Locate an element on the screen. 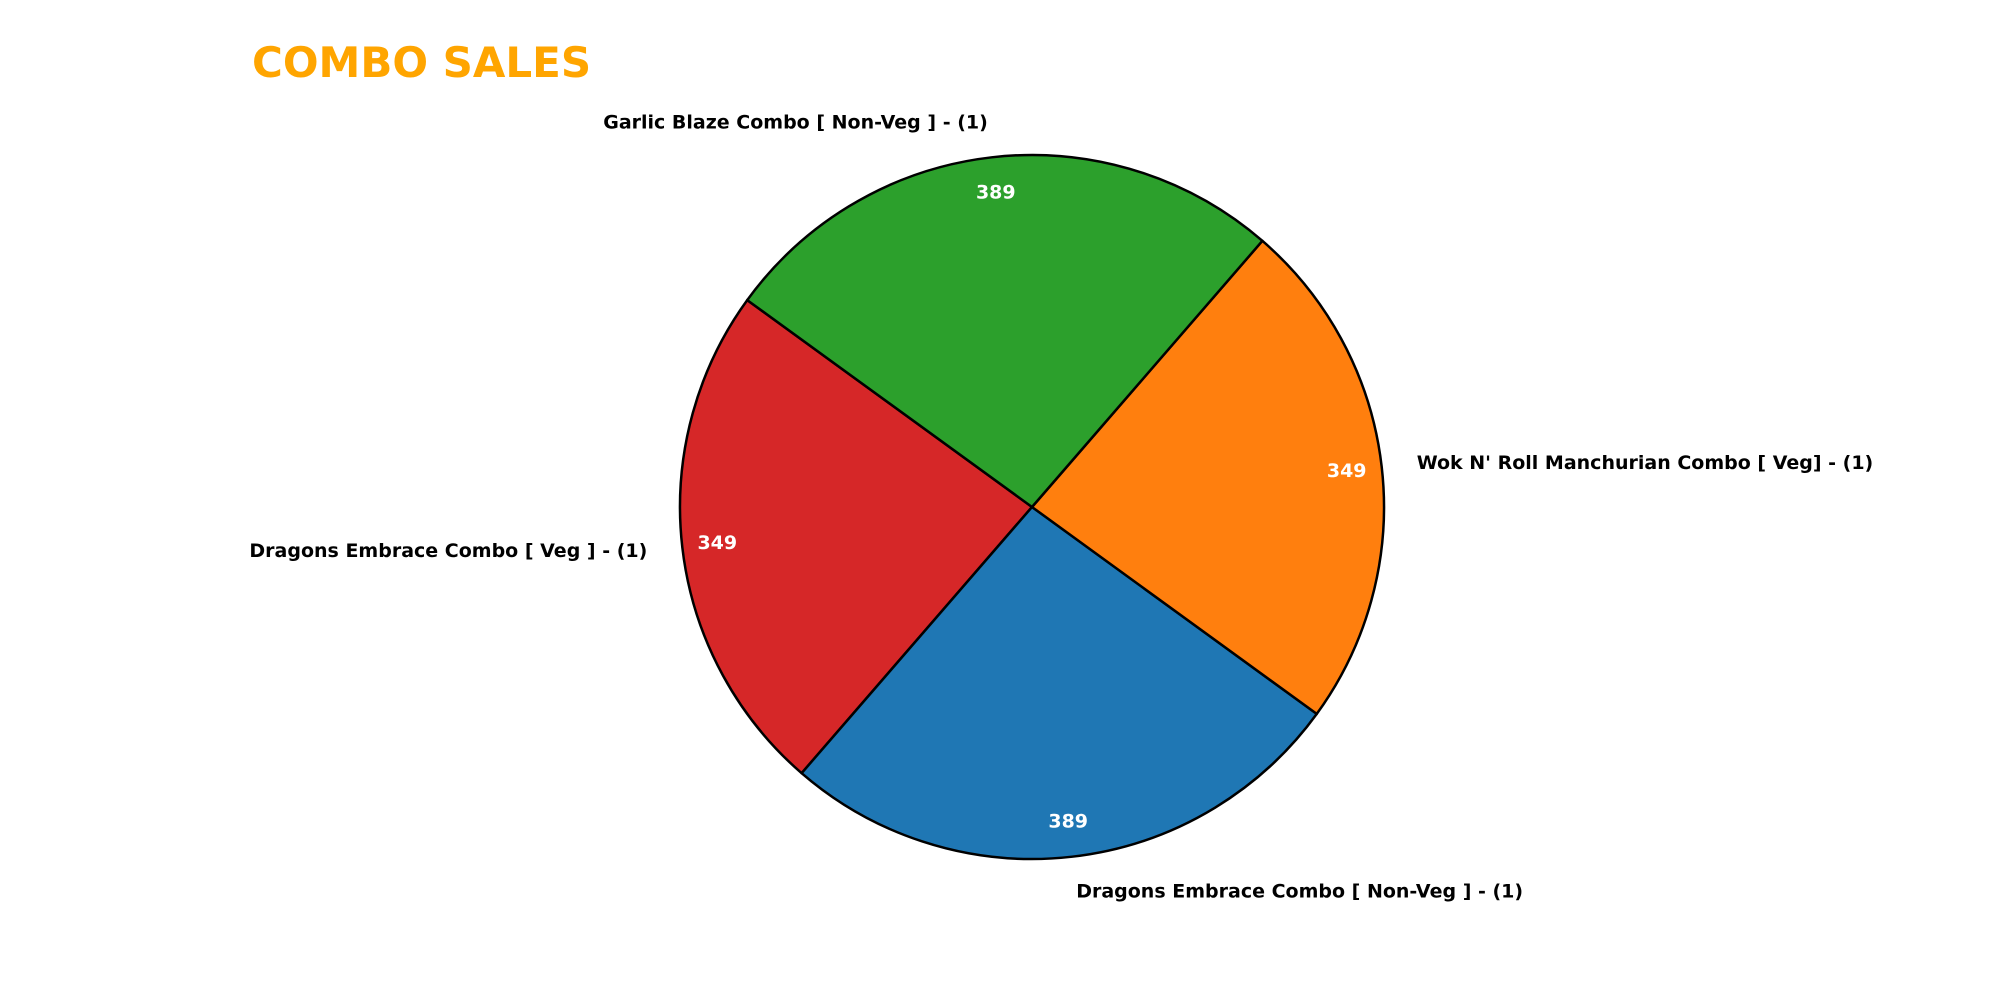  chart-title: COMBO SALES is located at coordinates (421, 62).